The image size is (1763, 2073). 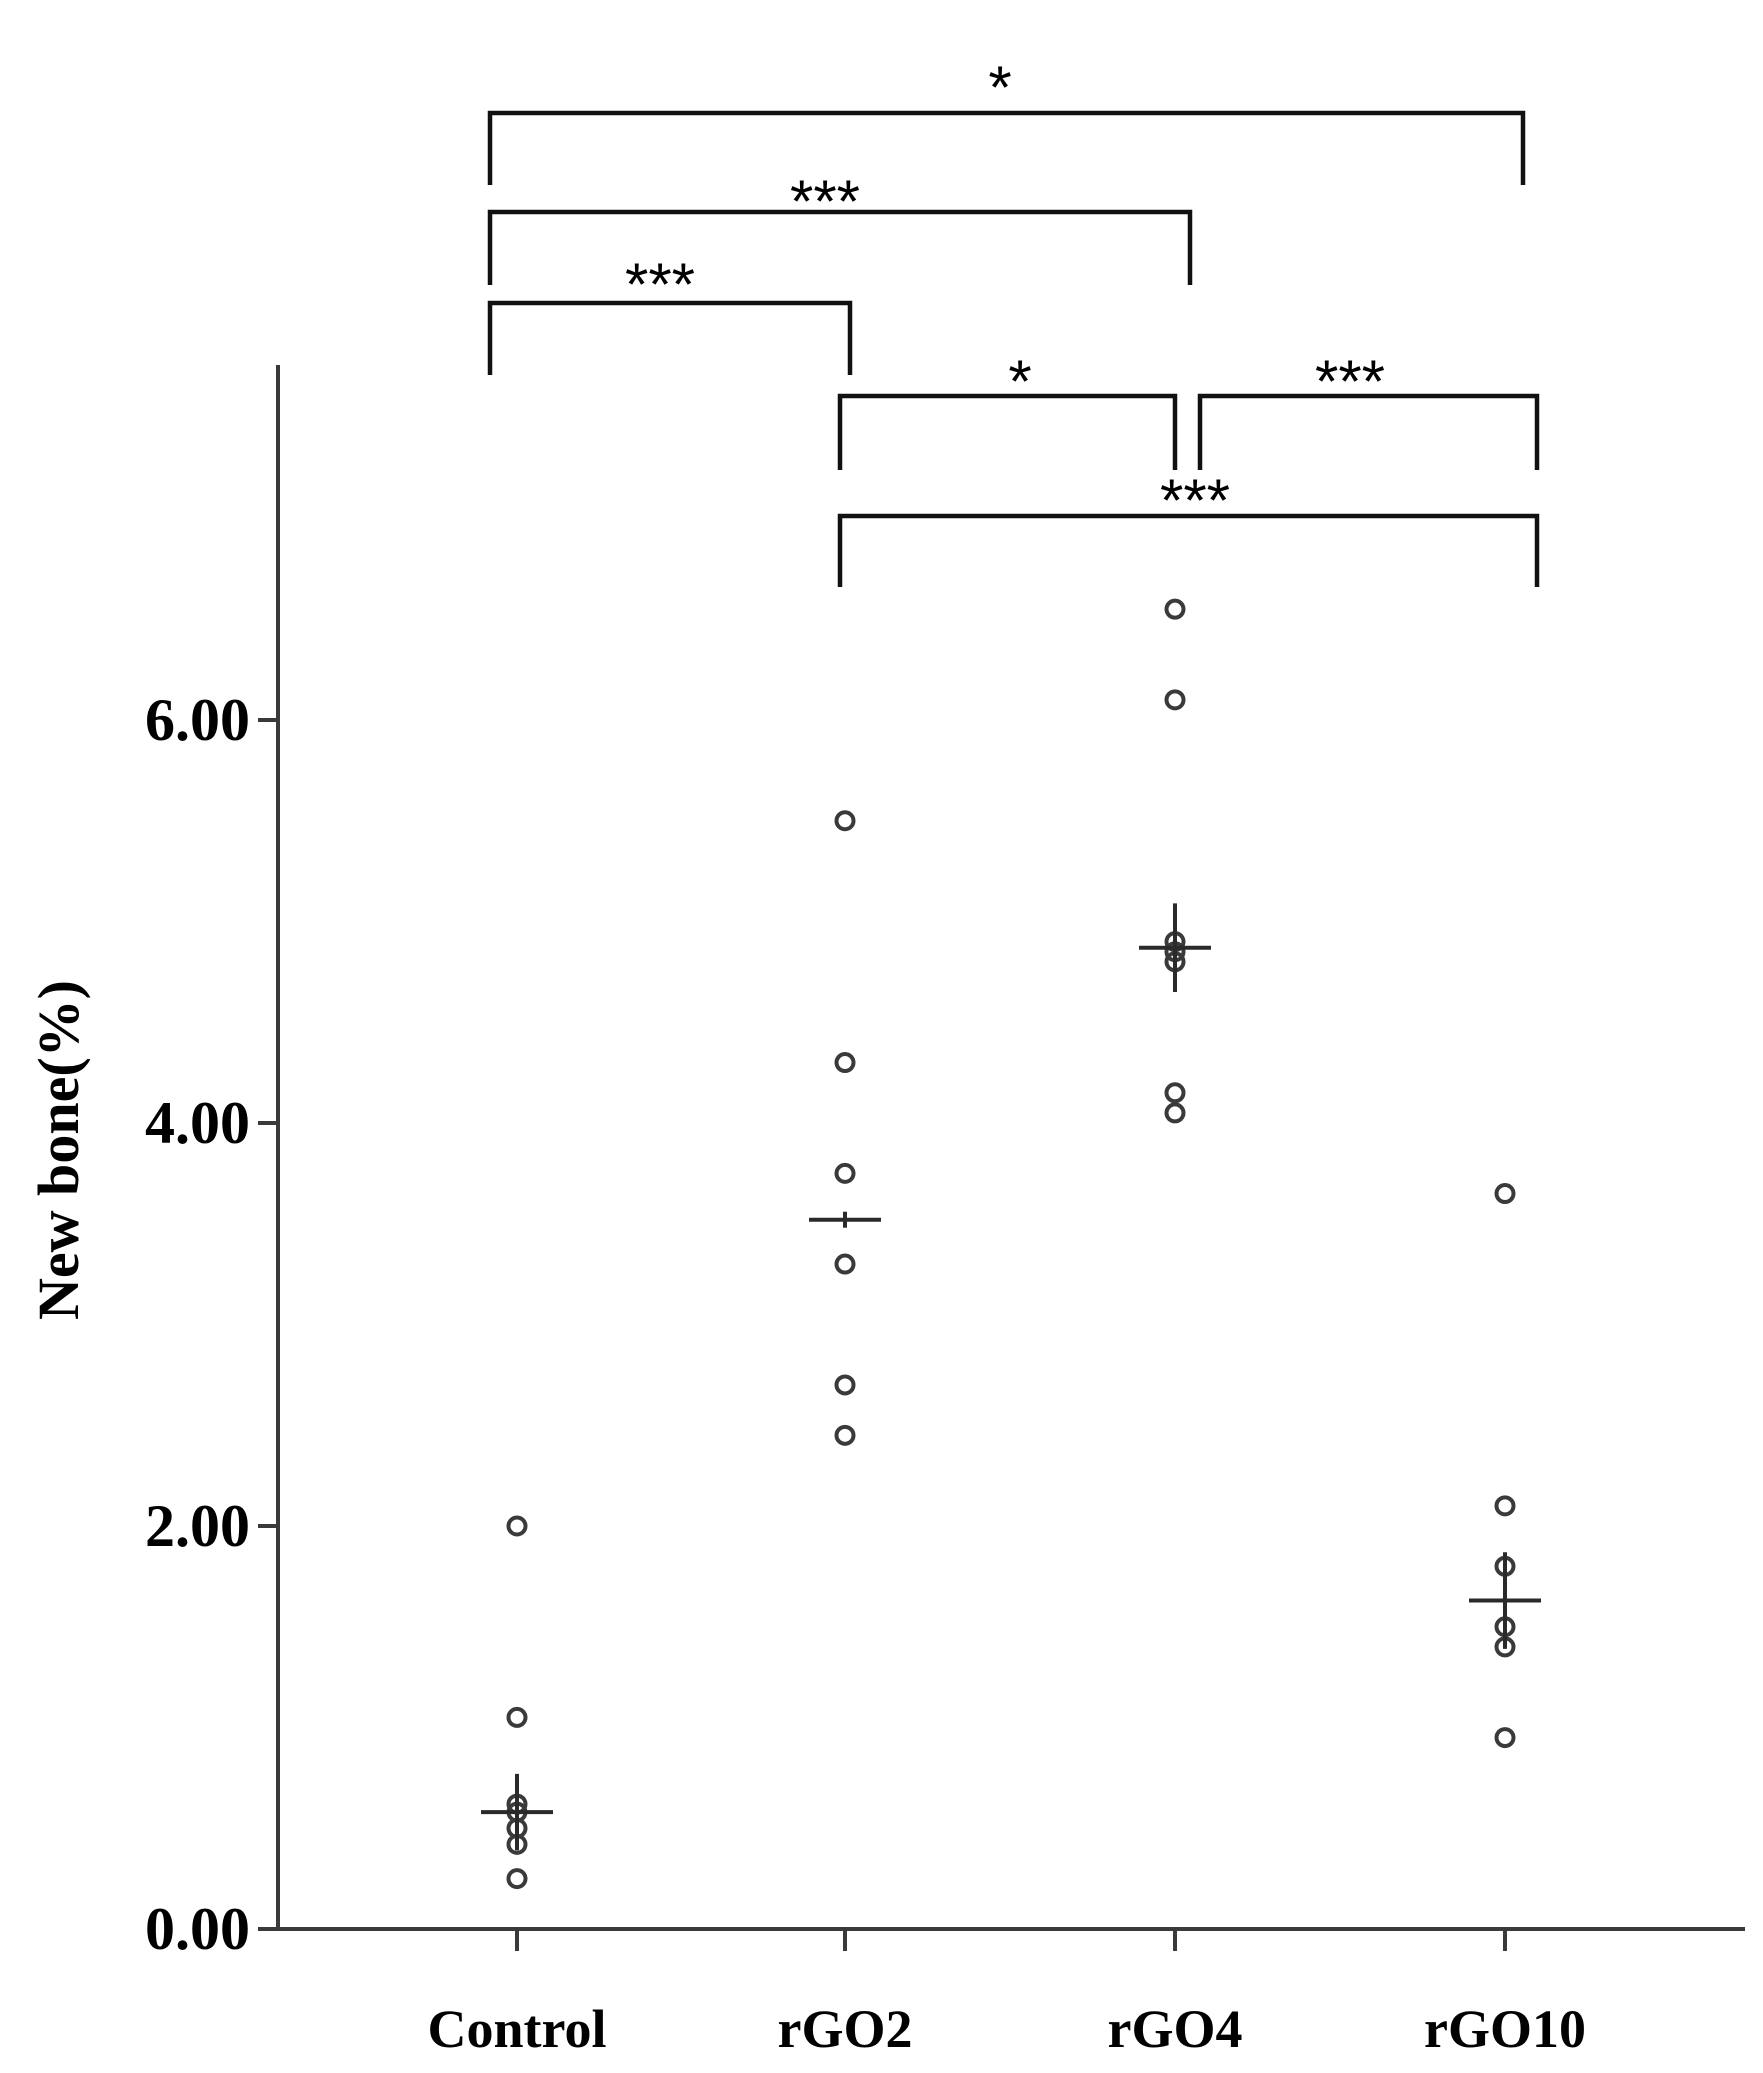 I want to click on y-axis-title: New bone(%), so click(x=58, y=1150).